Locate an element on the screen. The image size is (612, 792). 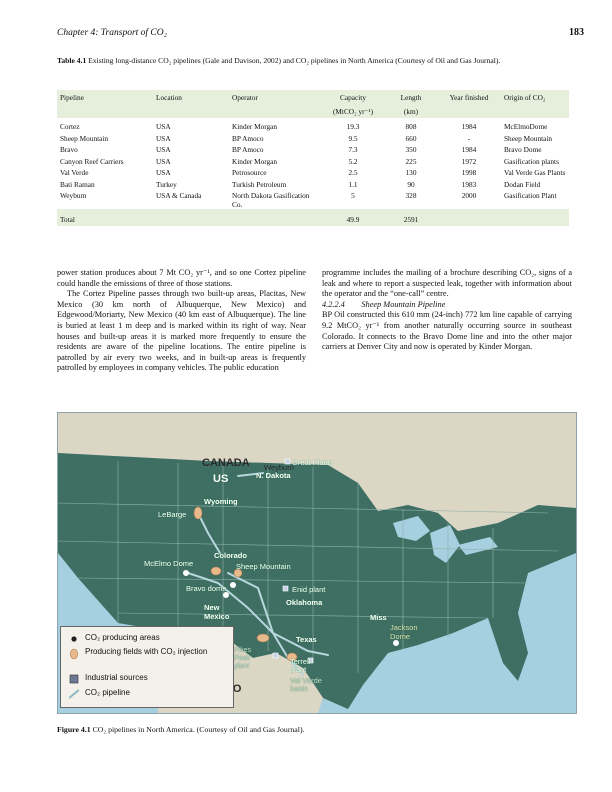
col-header-length: Length is located at coordinates (411, 97).